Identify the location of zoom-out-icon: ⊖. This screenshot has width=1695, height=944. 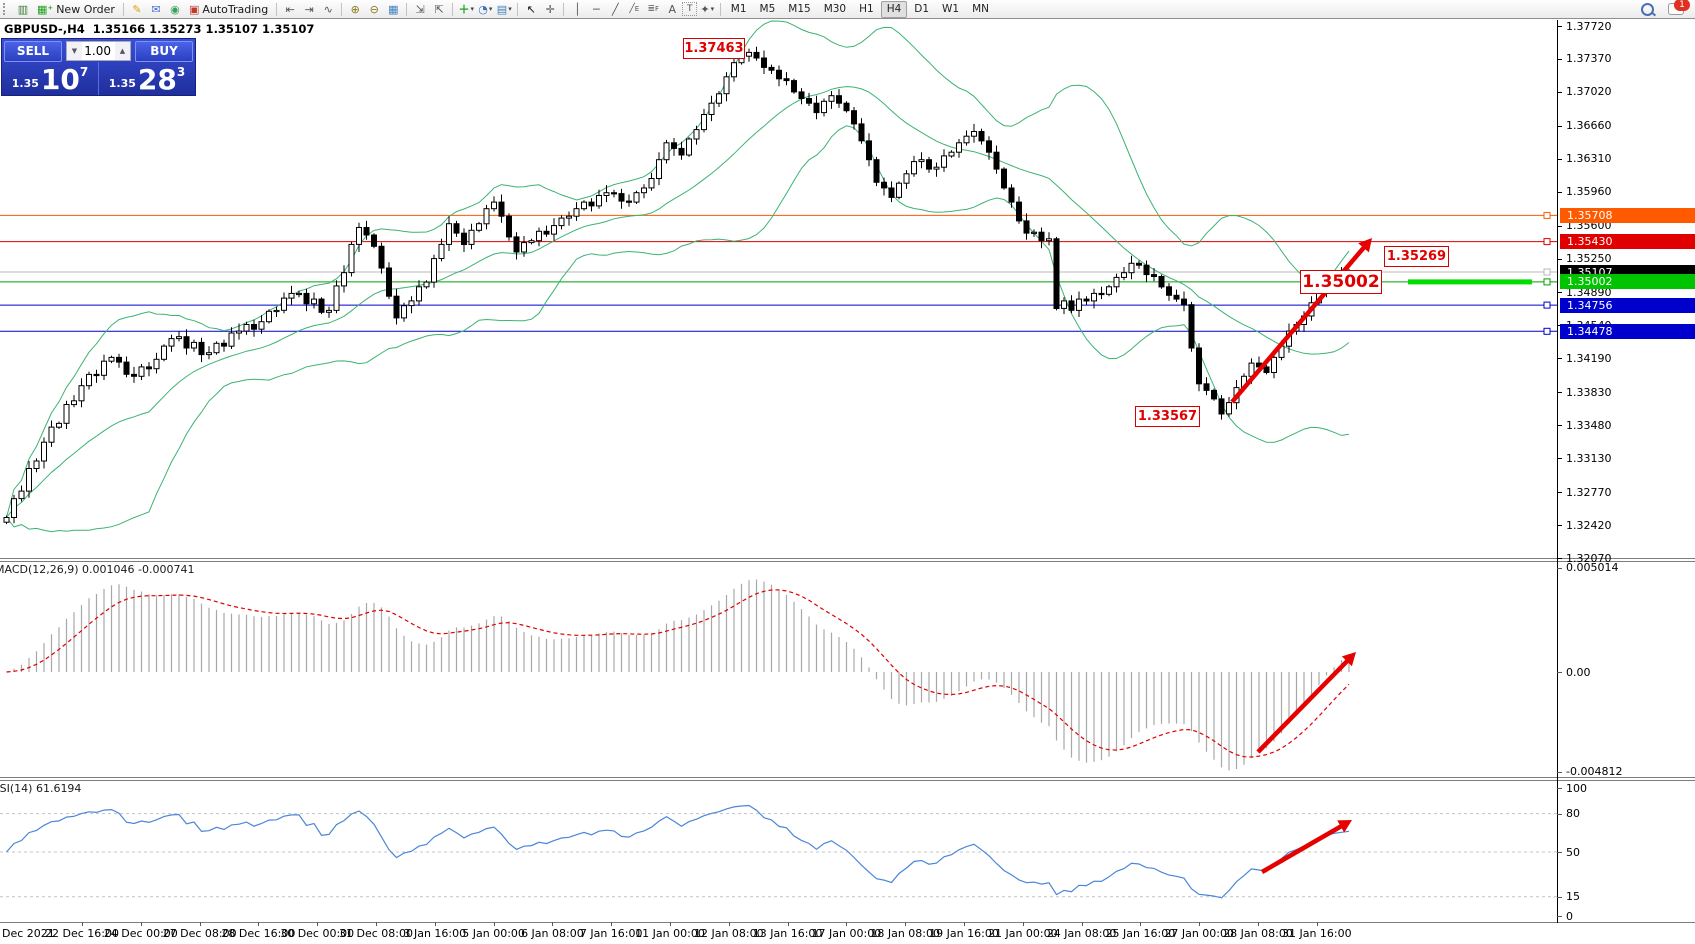
(374, 9).